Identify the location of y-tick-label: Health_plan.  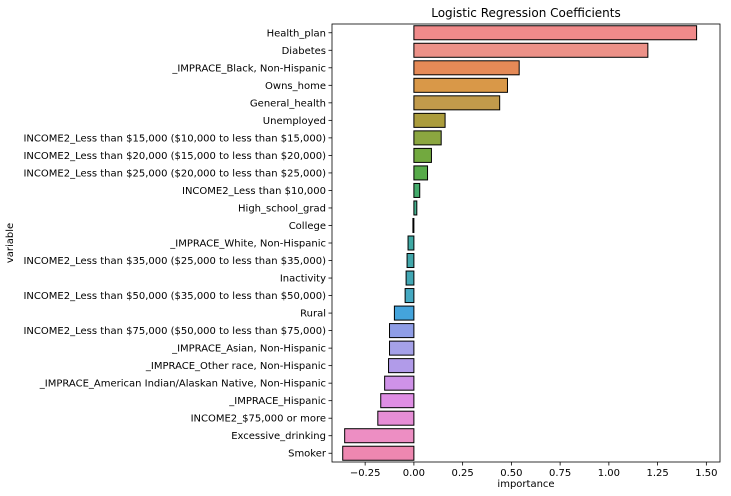
(296, 33).